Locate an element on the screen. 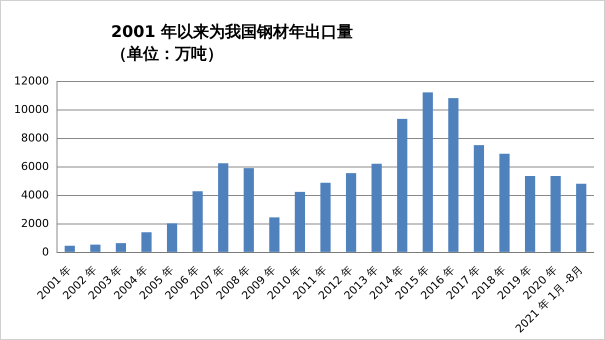 The height and width of the screenshot is (340, 605). y-tick-label: 10000 is located at coordinates (31, 109).